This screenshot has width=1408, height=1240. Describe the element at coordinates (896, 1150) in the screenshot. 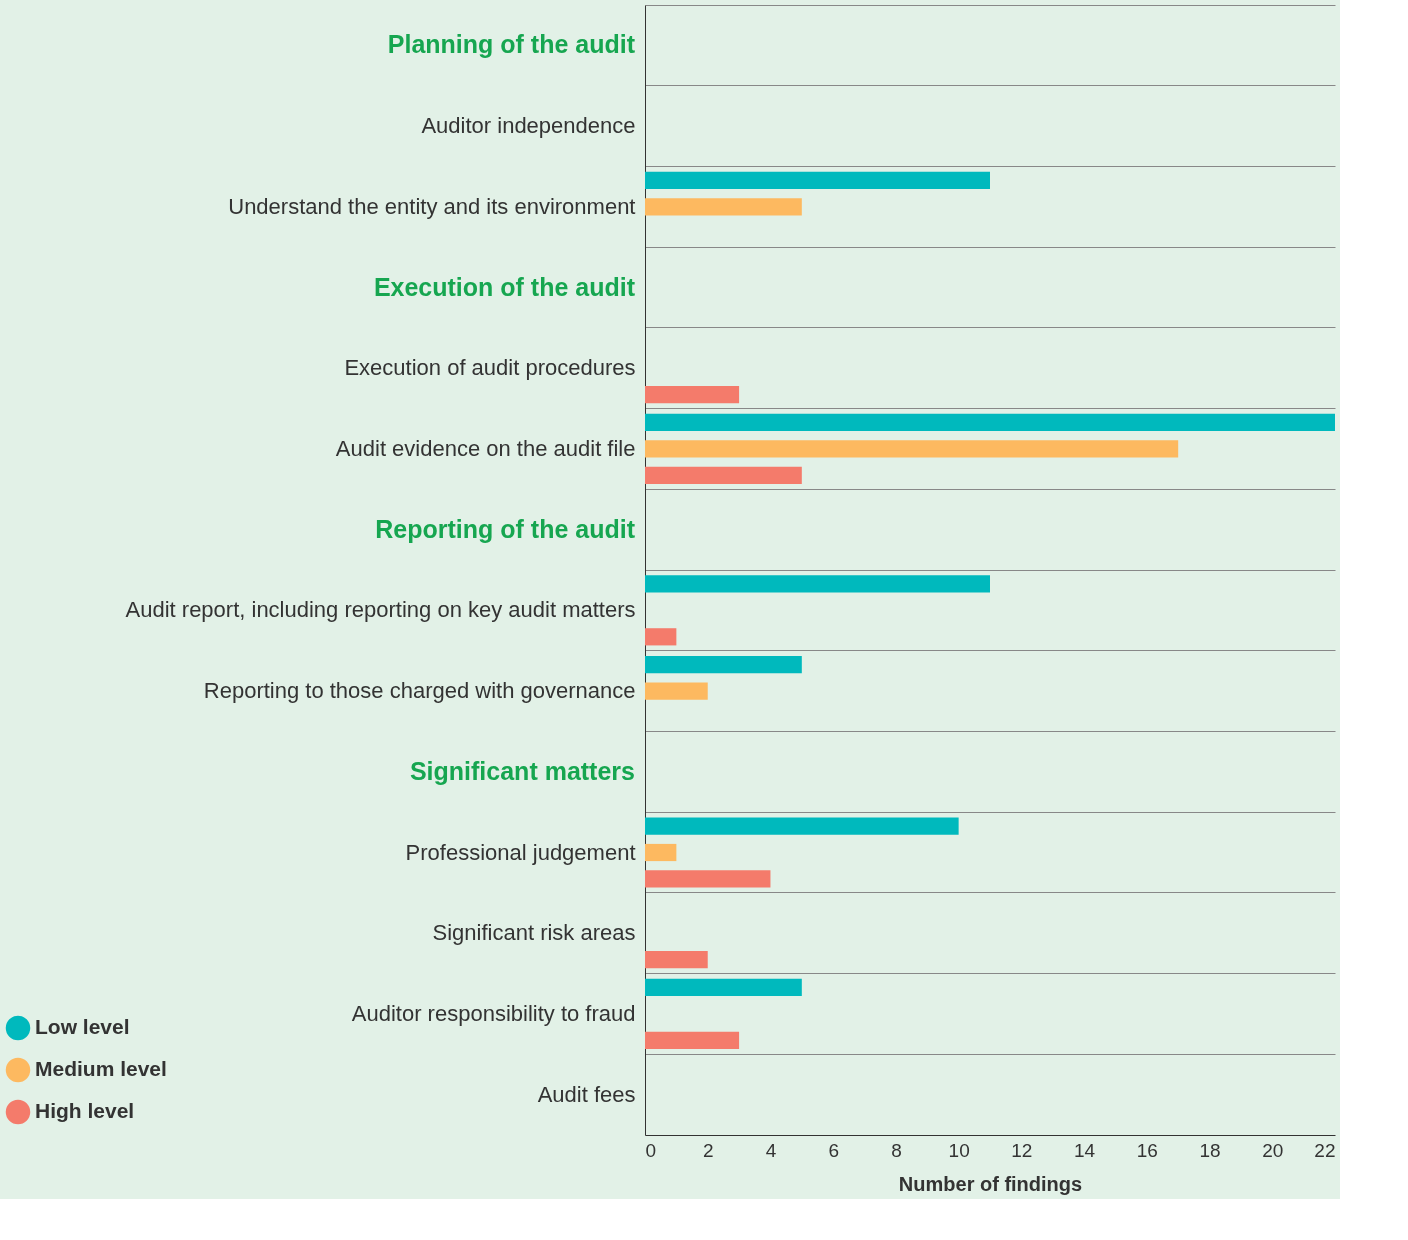

I see `x-tick-label: 8` at that location.